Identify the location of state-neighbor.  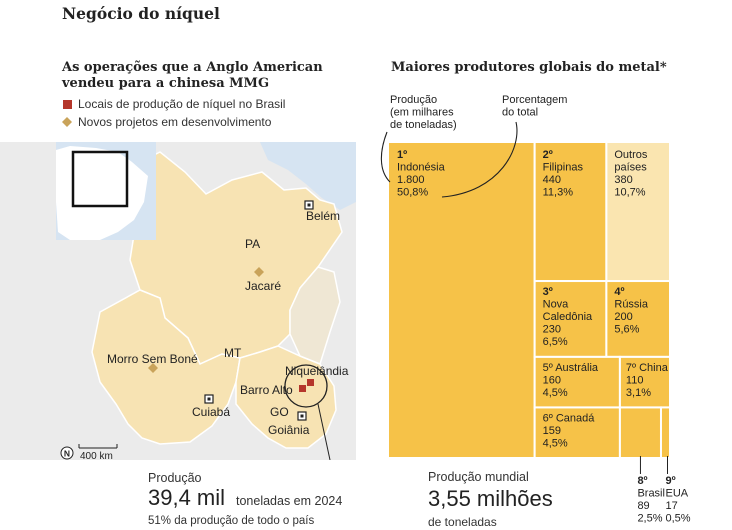
(315, 315).